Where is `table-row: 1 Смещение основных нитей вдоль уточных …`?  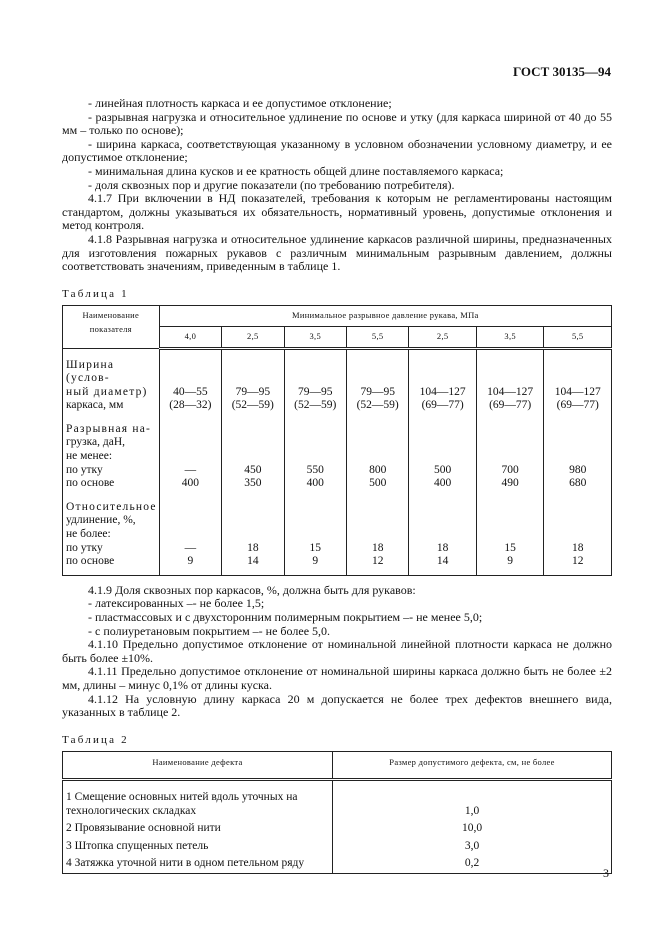
table-row: 1 Смещение основных нитей вдоль уточных … is located at coordinates (337, 800).